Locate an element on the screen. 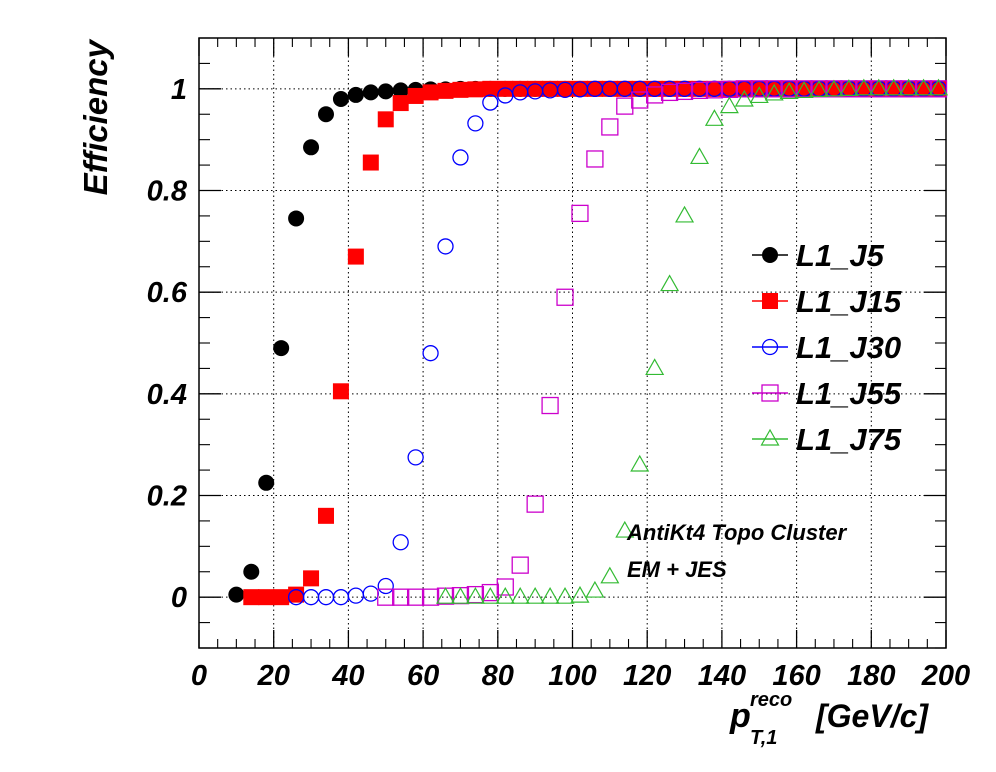  legend: L1_J5 L1_J15 L1_J30 L1_J55 L1_J75 is located at coordinates (827, 347).